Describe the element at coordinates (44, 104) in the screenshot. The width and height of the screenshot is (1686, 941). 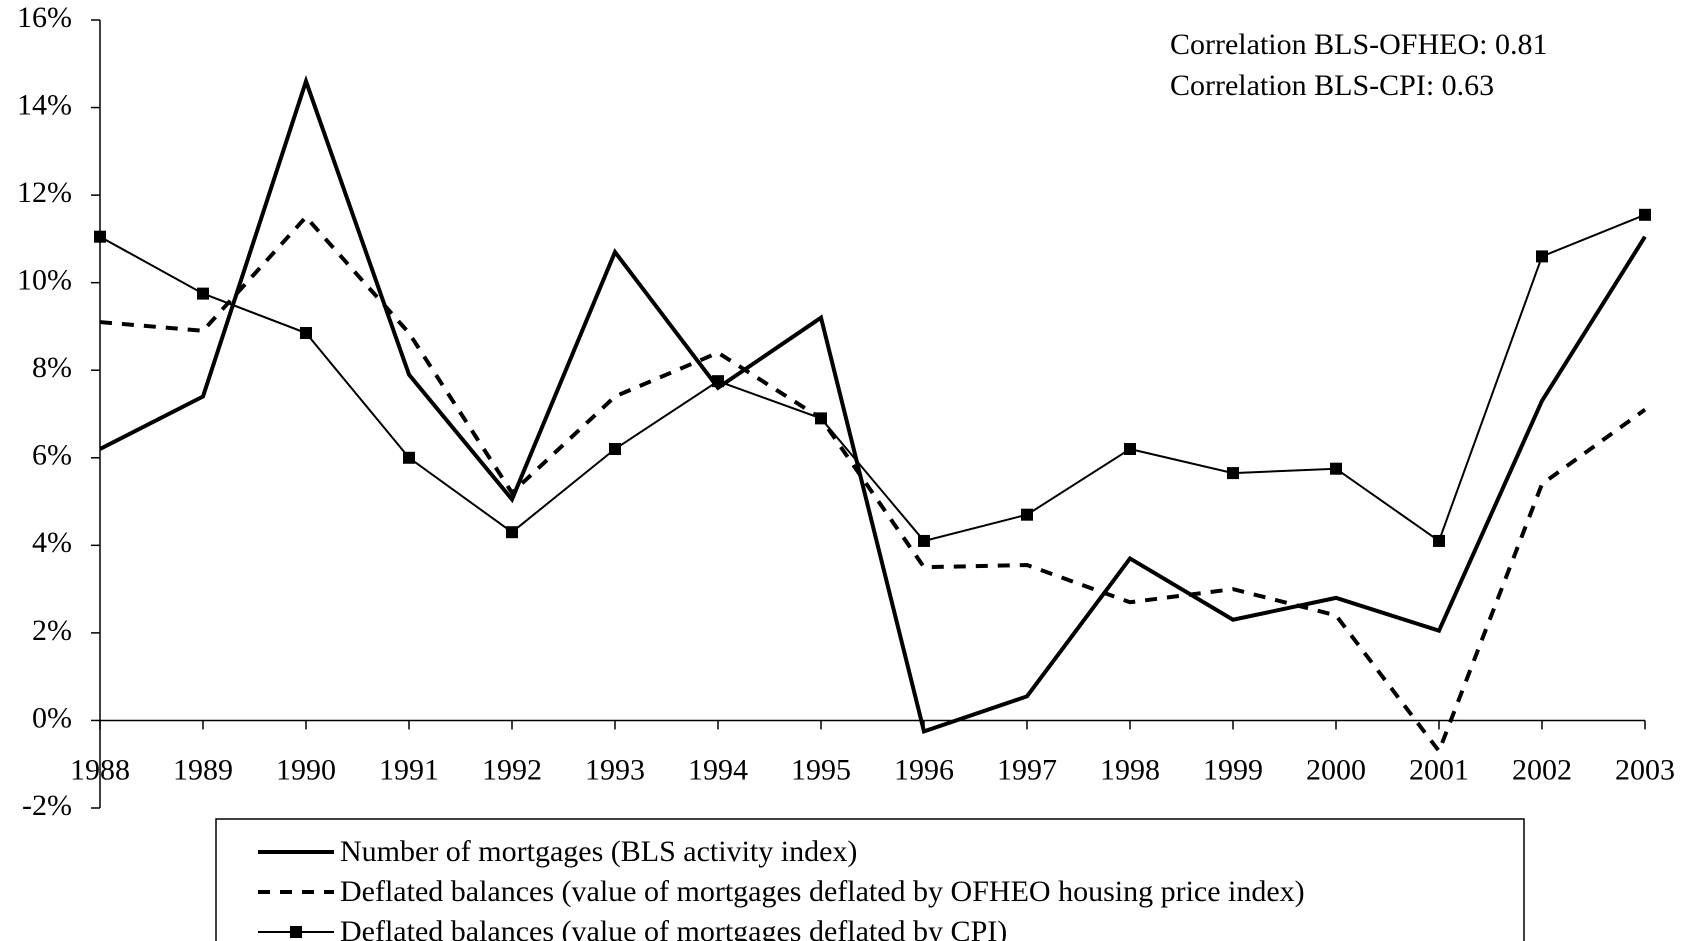
I see `y-tick-label: 14%` at that location.